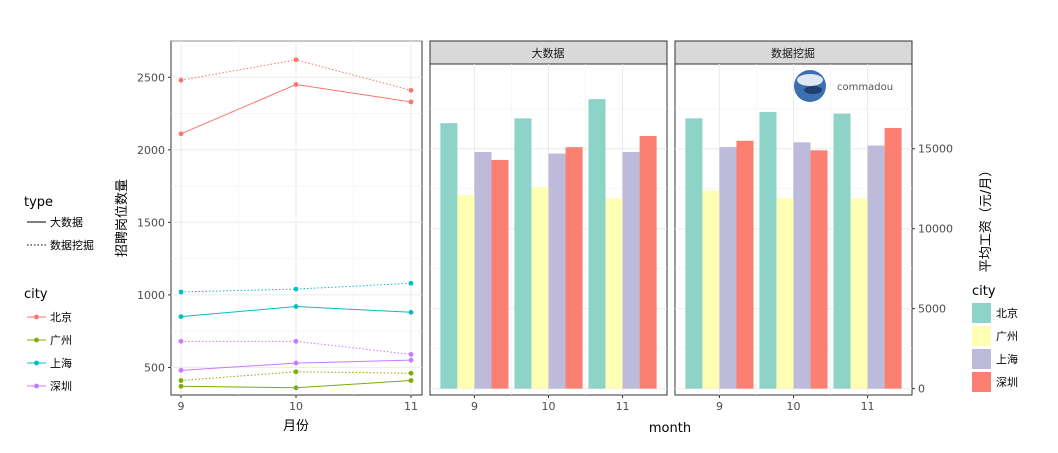 The image size is (1058, 453). Describe the element at coordinates (768, 250) in the screenshot. I see `bar-数据挖掘-10-北京` at that location.